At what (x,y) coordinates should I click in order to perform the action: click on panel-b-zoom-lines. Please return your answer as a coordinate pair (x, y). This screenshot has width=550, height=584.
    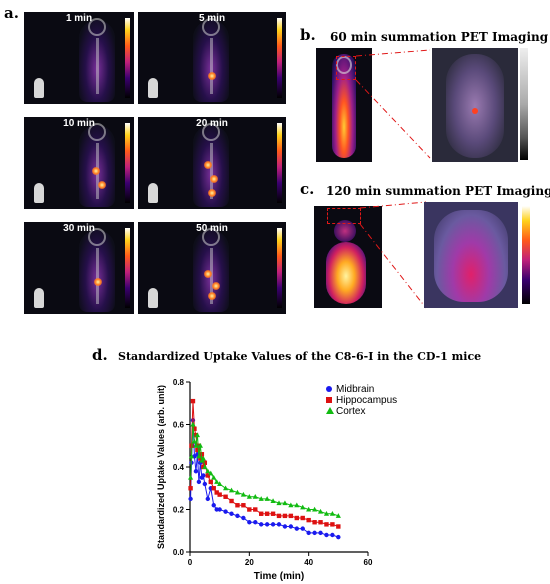
    Looking at the image, I should click on (393, 104).